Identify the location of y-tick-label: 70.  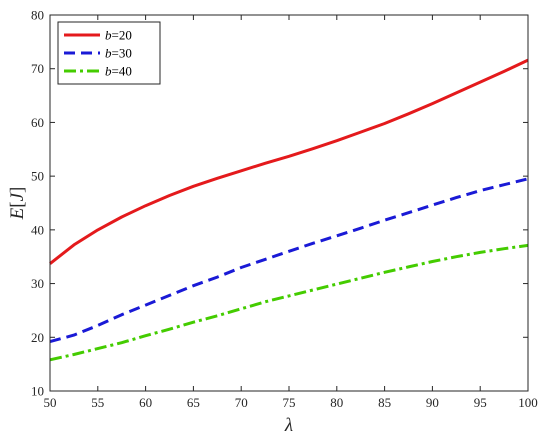
(37, 68).